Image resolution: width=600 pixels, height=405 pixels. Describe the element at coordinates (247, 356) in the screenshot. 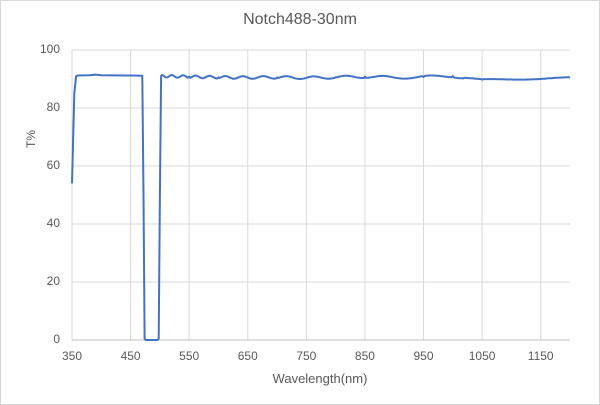

I see `x-tick-label: 650` at that location.